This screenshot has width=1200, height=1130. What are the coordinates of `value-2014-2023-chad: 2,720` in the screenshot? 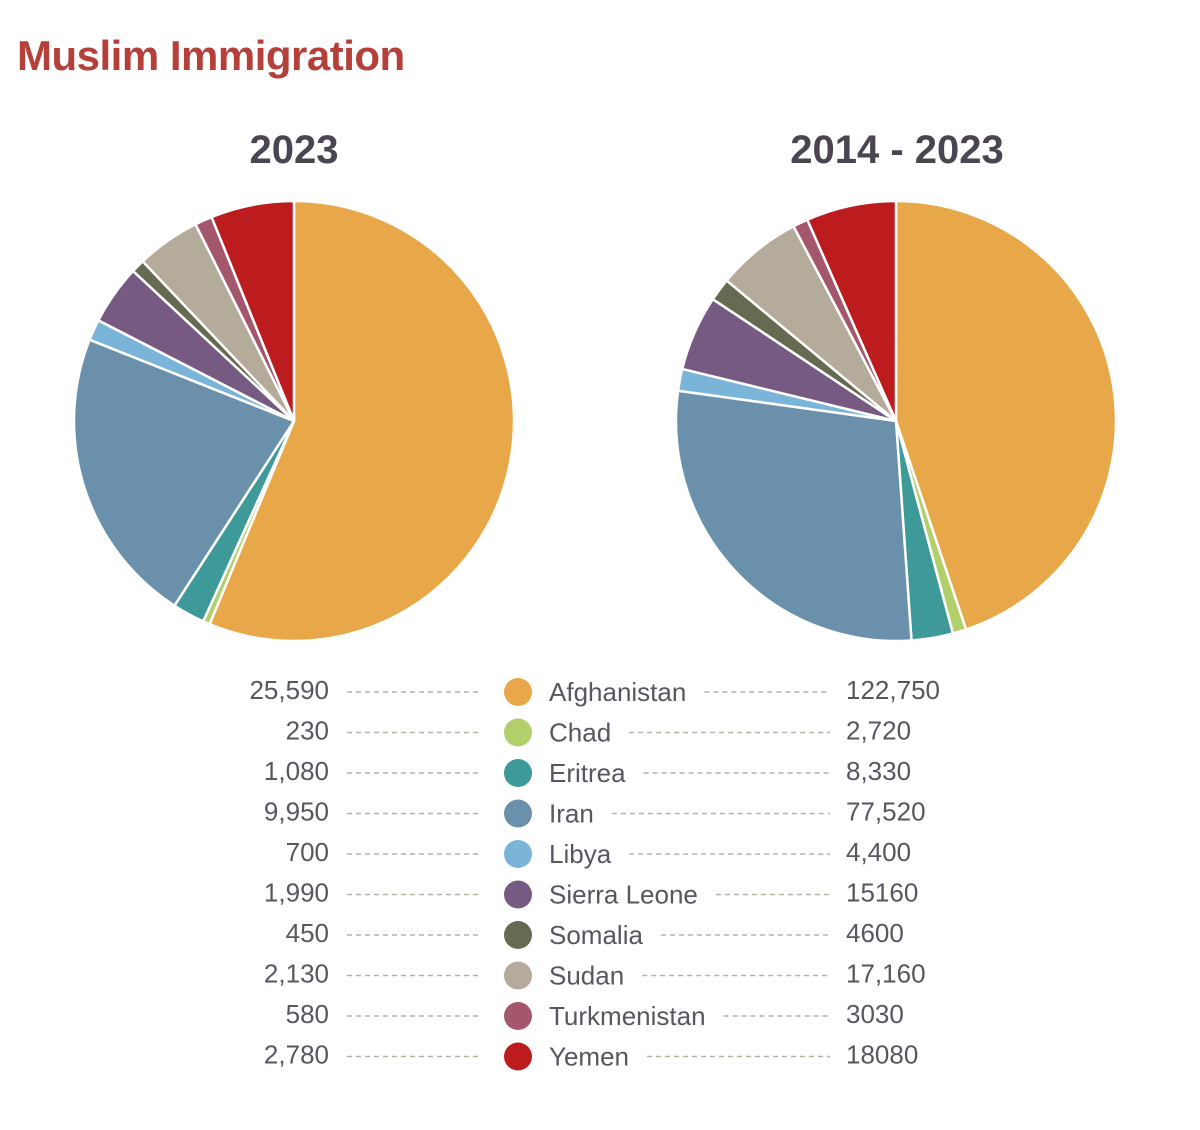 It's located at (878, 730).